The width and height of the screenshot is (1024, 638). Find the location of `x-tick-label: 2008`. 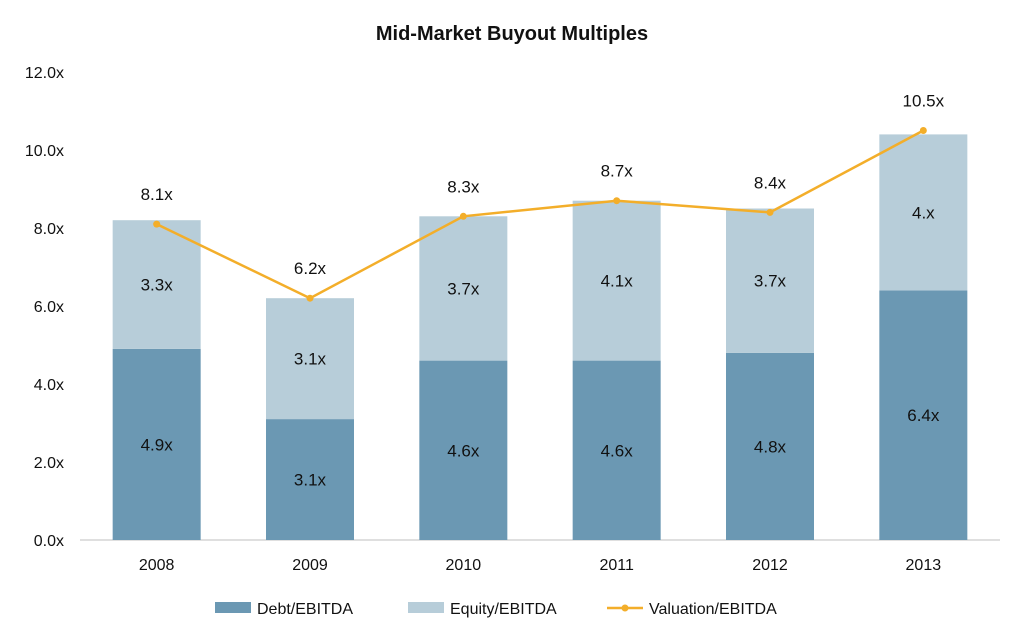

x-tick-label: 2008 is located at coordinates (157, 565).